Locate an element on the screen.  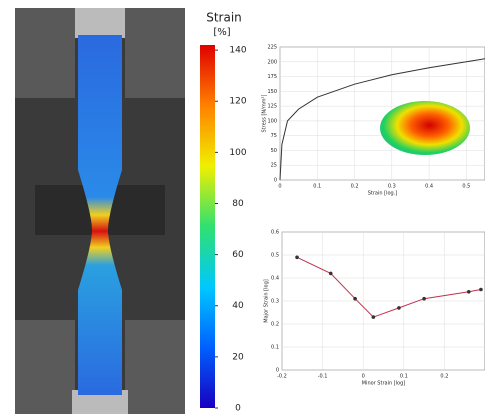
colorbar-tick-label: 60 is located at coordinates (238, 255).